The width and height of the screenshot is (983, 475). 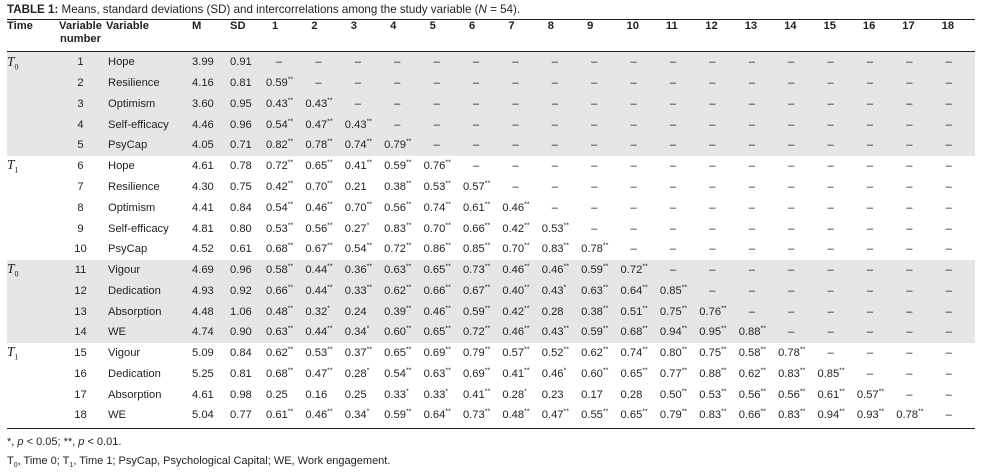 What do you see at coordinates (437, 415) in the screenshot?
I see `correlation-cell: 0.64**` at bounding box center [437, 415].